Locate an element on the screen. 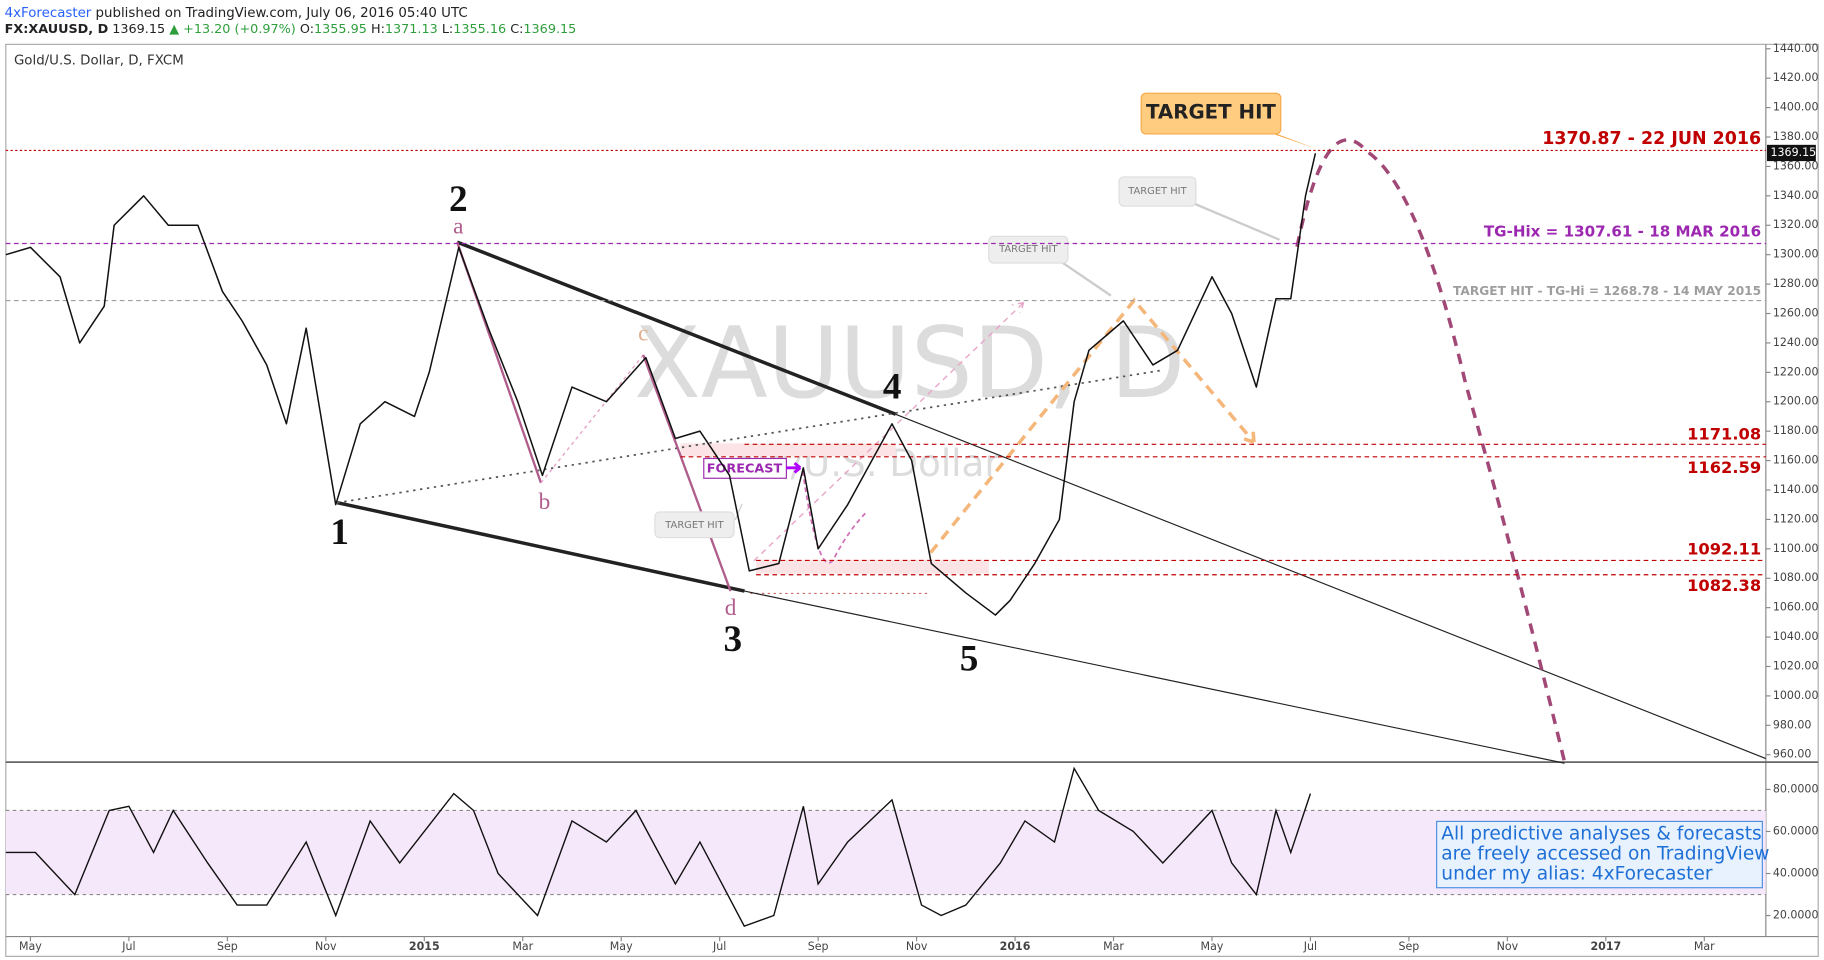  y-tick-label: 1240.00 is located at coordinates (1796, 342).